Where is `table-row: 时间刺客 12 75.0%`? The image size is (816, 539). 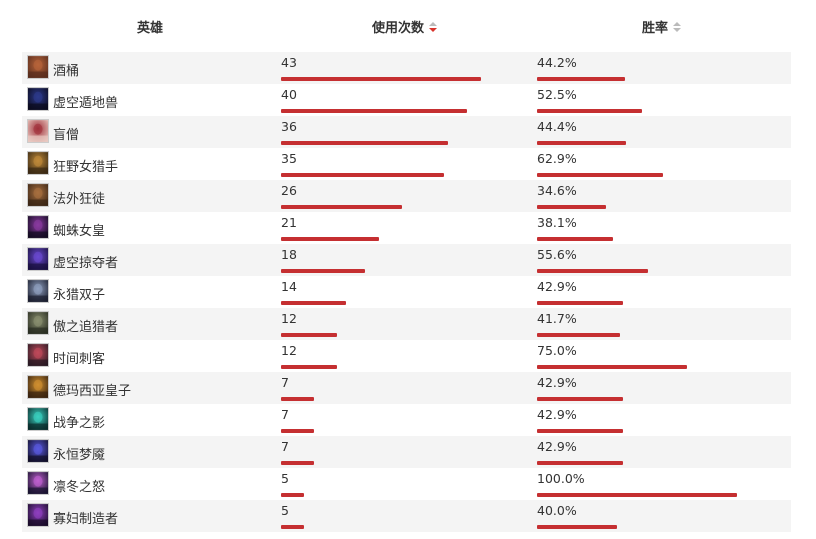
table-row: 时间刺客 12 75.0% is located at coordinates (406, 356).